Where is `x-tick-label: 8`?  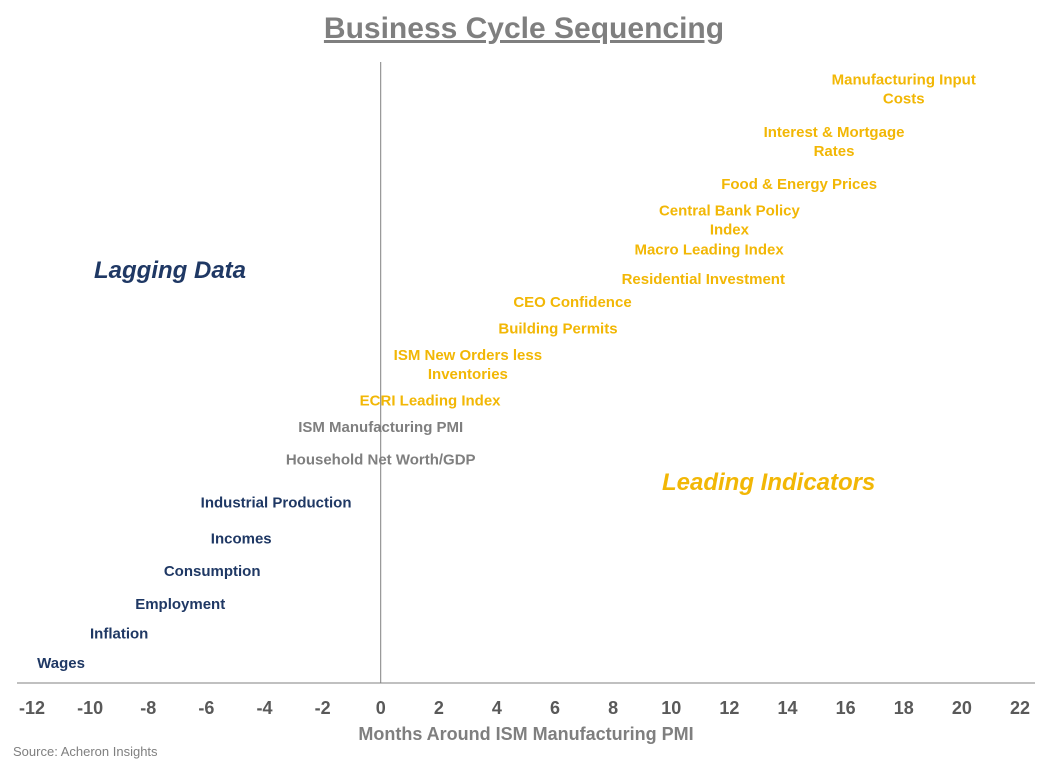
x-tick-label: 8 is located at coordinates (613, 708).